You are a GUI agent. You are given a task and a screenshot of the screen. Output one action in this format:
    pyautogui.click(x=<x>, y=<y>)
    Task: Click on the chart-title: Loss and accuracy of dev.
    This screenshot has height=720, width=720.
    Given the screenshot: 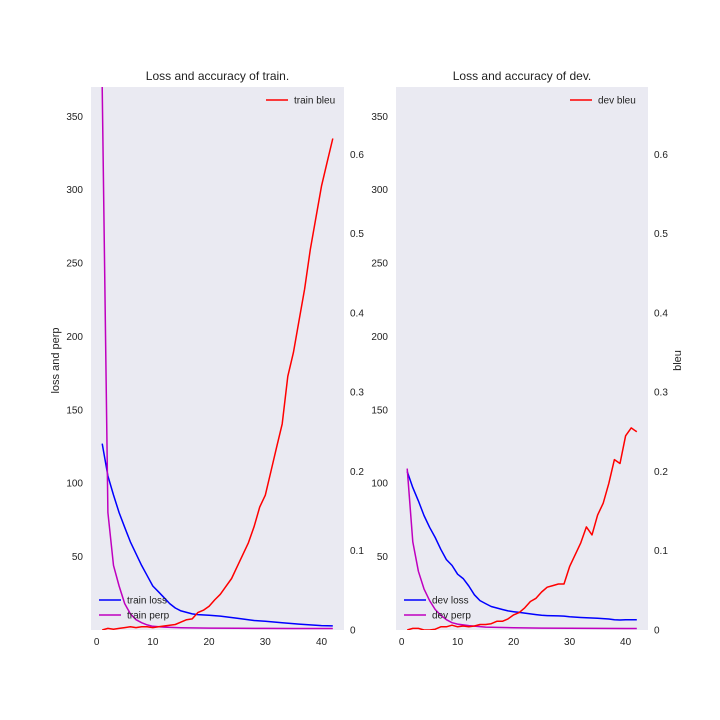 What is the action you would take?
    pyautogui.click(x=522, y=76)
    